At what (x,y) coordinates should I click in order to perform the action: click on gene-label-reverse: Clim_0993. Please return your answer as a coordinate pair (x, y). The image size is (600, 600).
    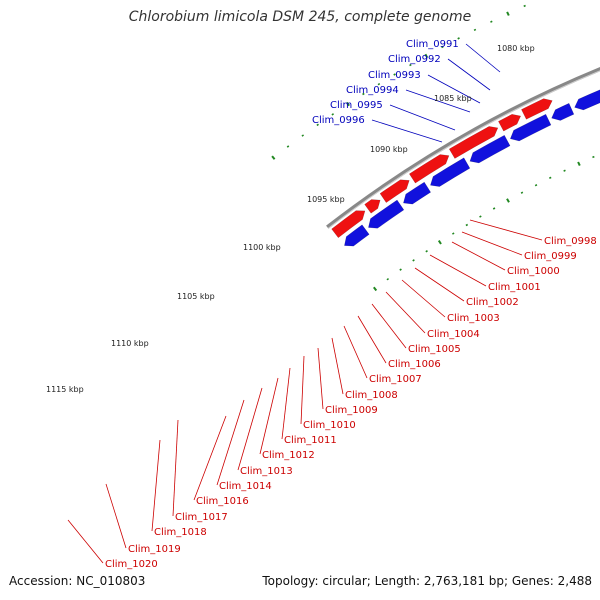
    Looking at the image, I should click on (394, 75).